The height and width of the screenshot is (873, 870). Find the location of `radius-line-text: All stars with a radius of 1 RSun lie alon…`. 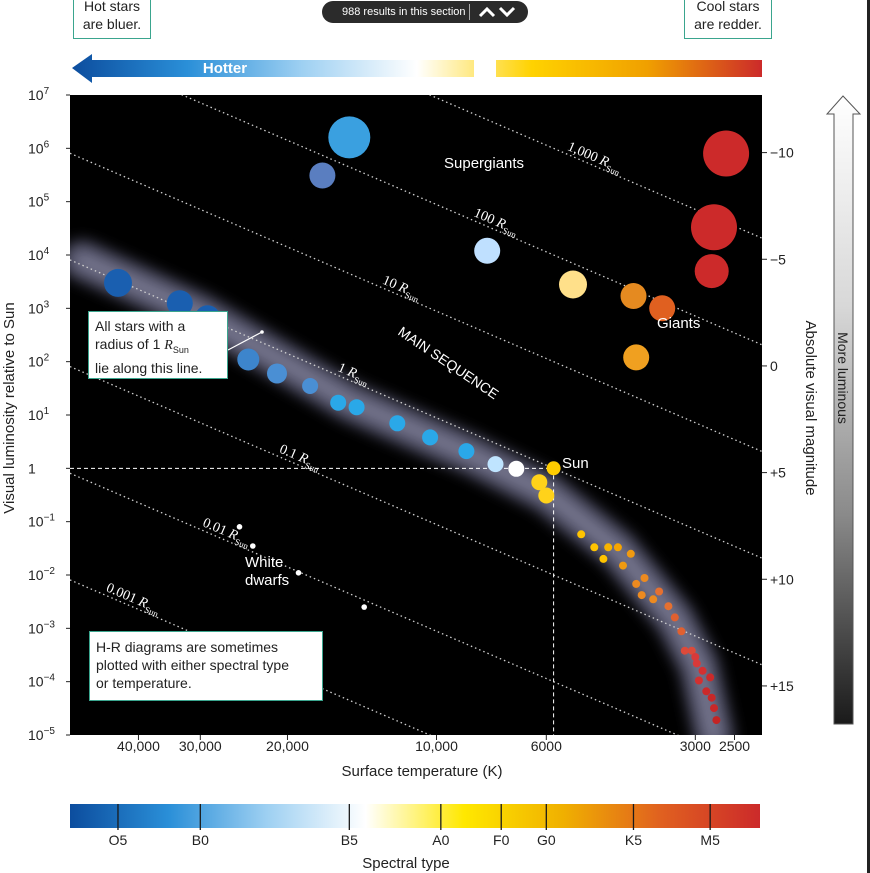

radius-line-text: All stars with a radius of 1 RSun lie alon… is located at coordinates (149, 347).